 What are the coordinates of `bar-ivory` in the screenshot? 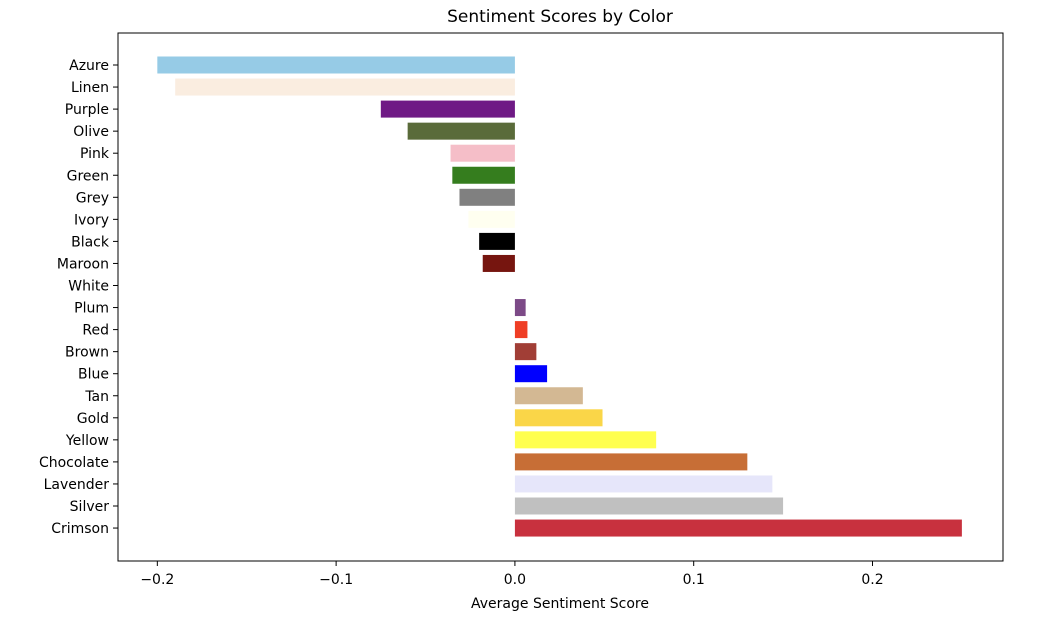 It's located at (491, 219).